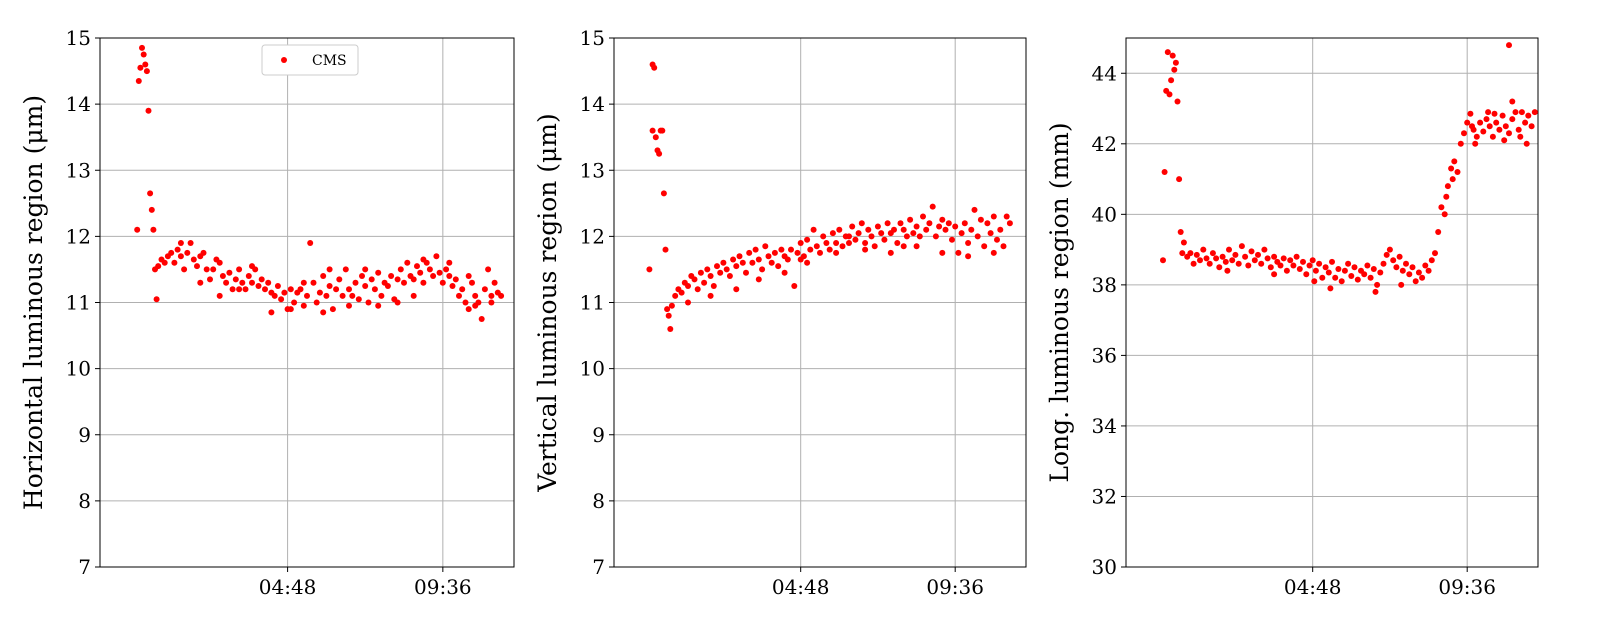 Image resolution: width=1600 pixels, height=640 pixels. I want to click on y-axis-label: Vertical luminous region (μm), so click(547, 303).